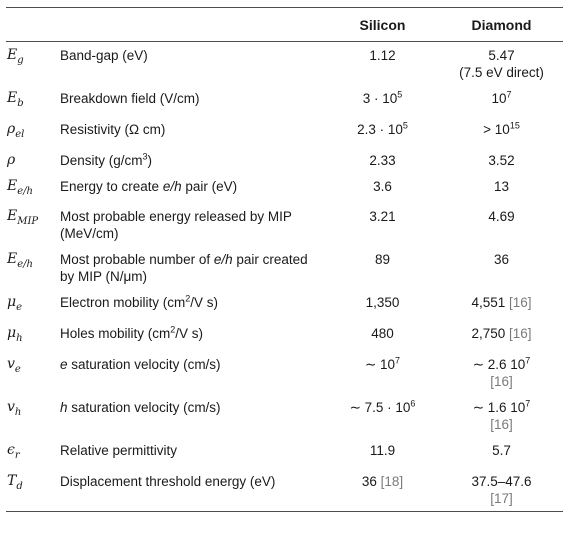 This screenshot has height=535, width=569. I want to click on table-row: Eb Breakdown field (V/cm) 3 · 105 107, so click(284, 100).